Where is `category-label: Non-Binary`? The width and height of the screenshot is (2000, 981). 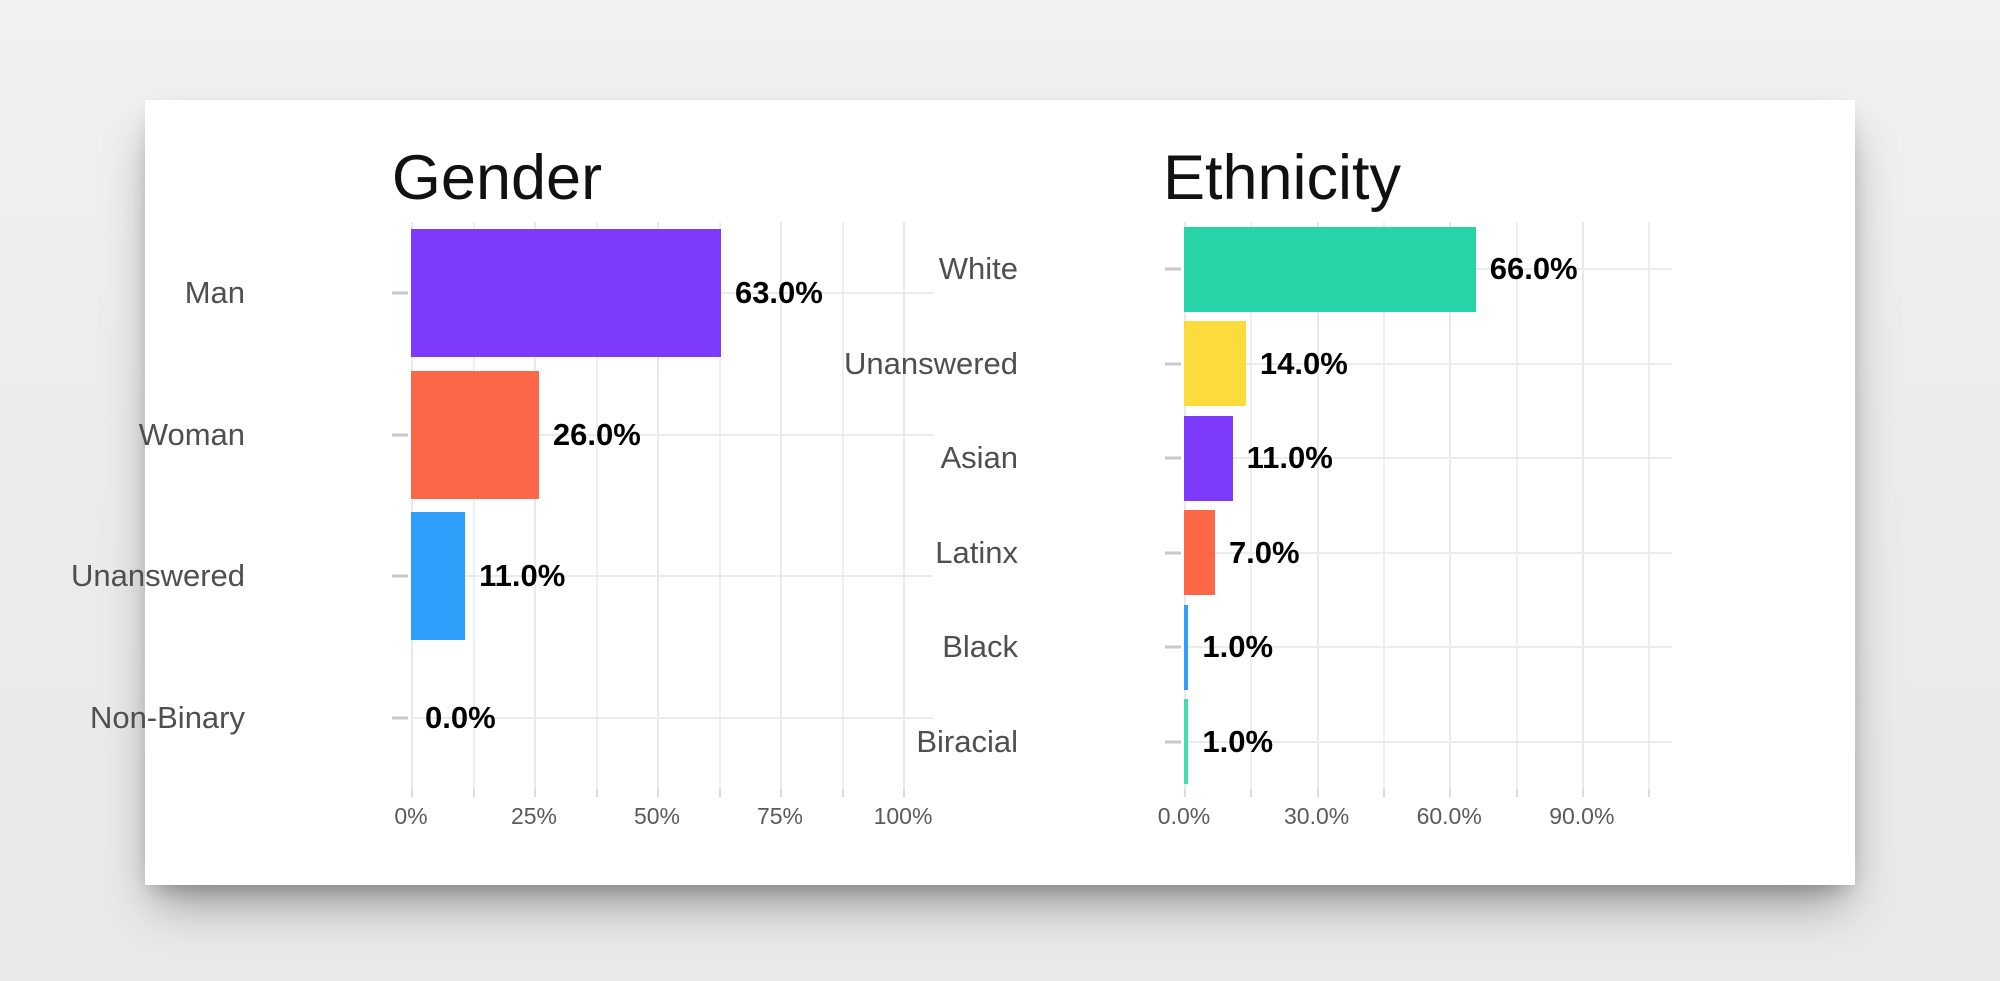
category-label: Non-Binary is located at coordinates (167, 718).